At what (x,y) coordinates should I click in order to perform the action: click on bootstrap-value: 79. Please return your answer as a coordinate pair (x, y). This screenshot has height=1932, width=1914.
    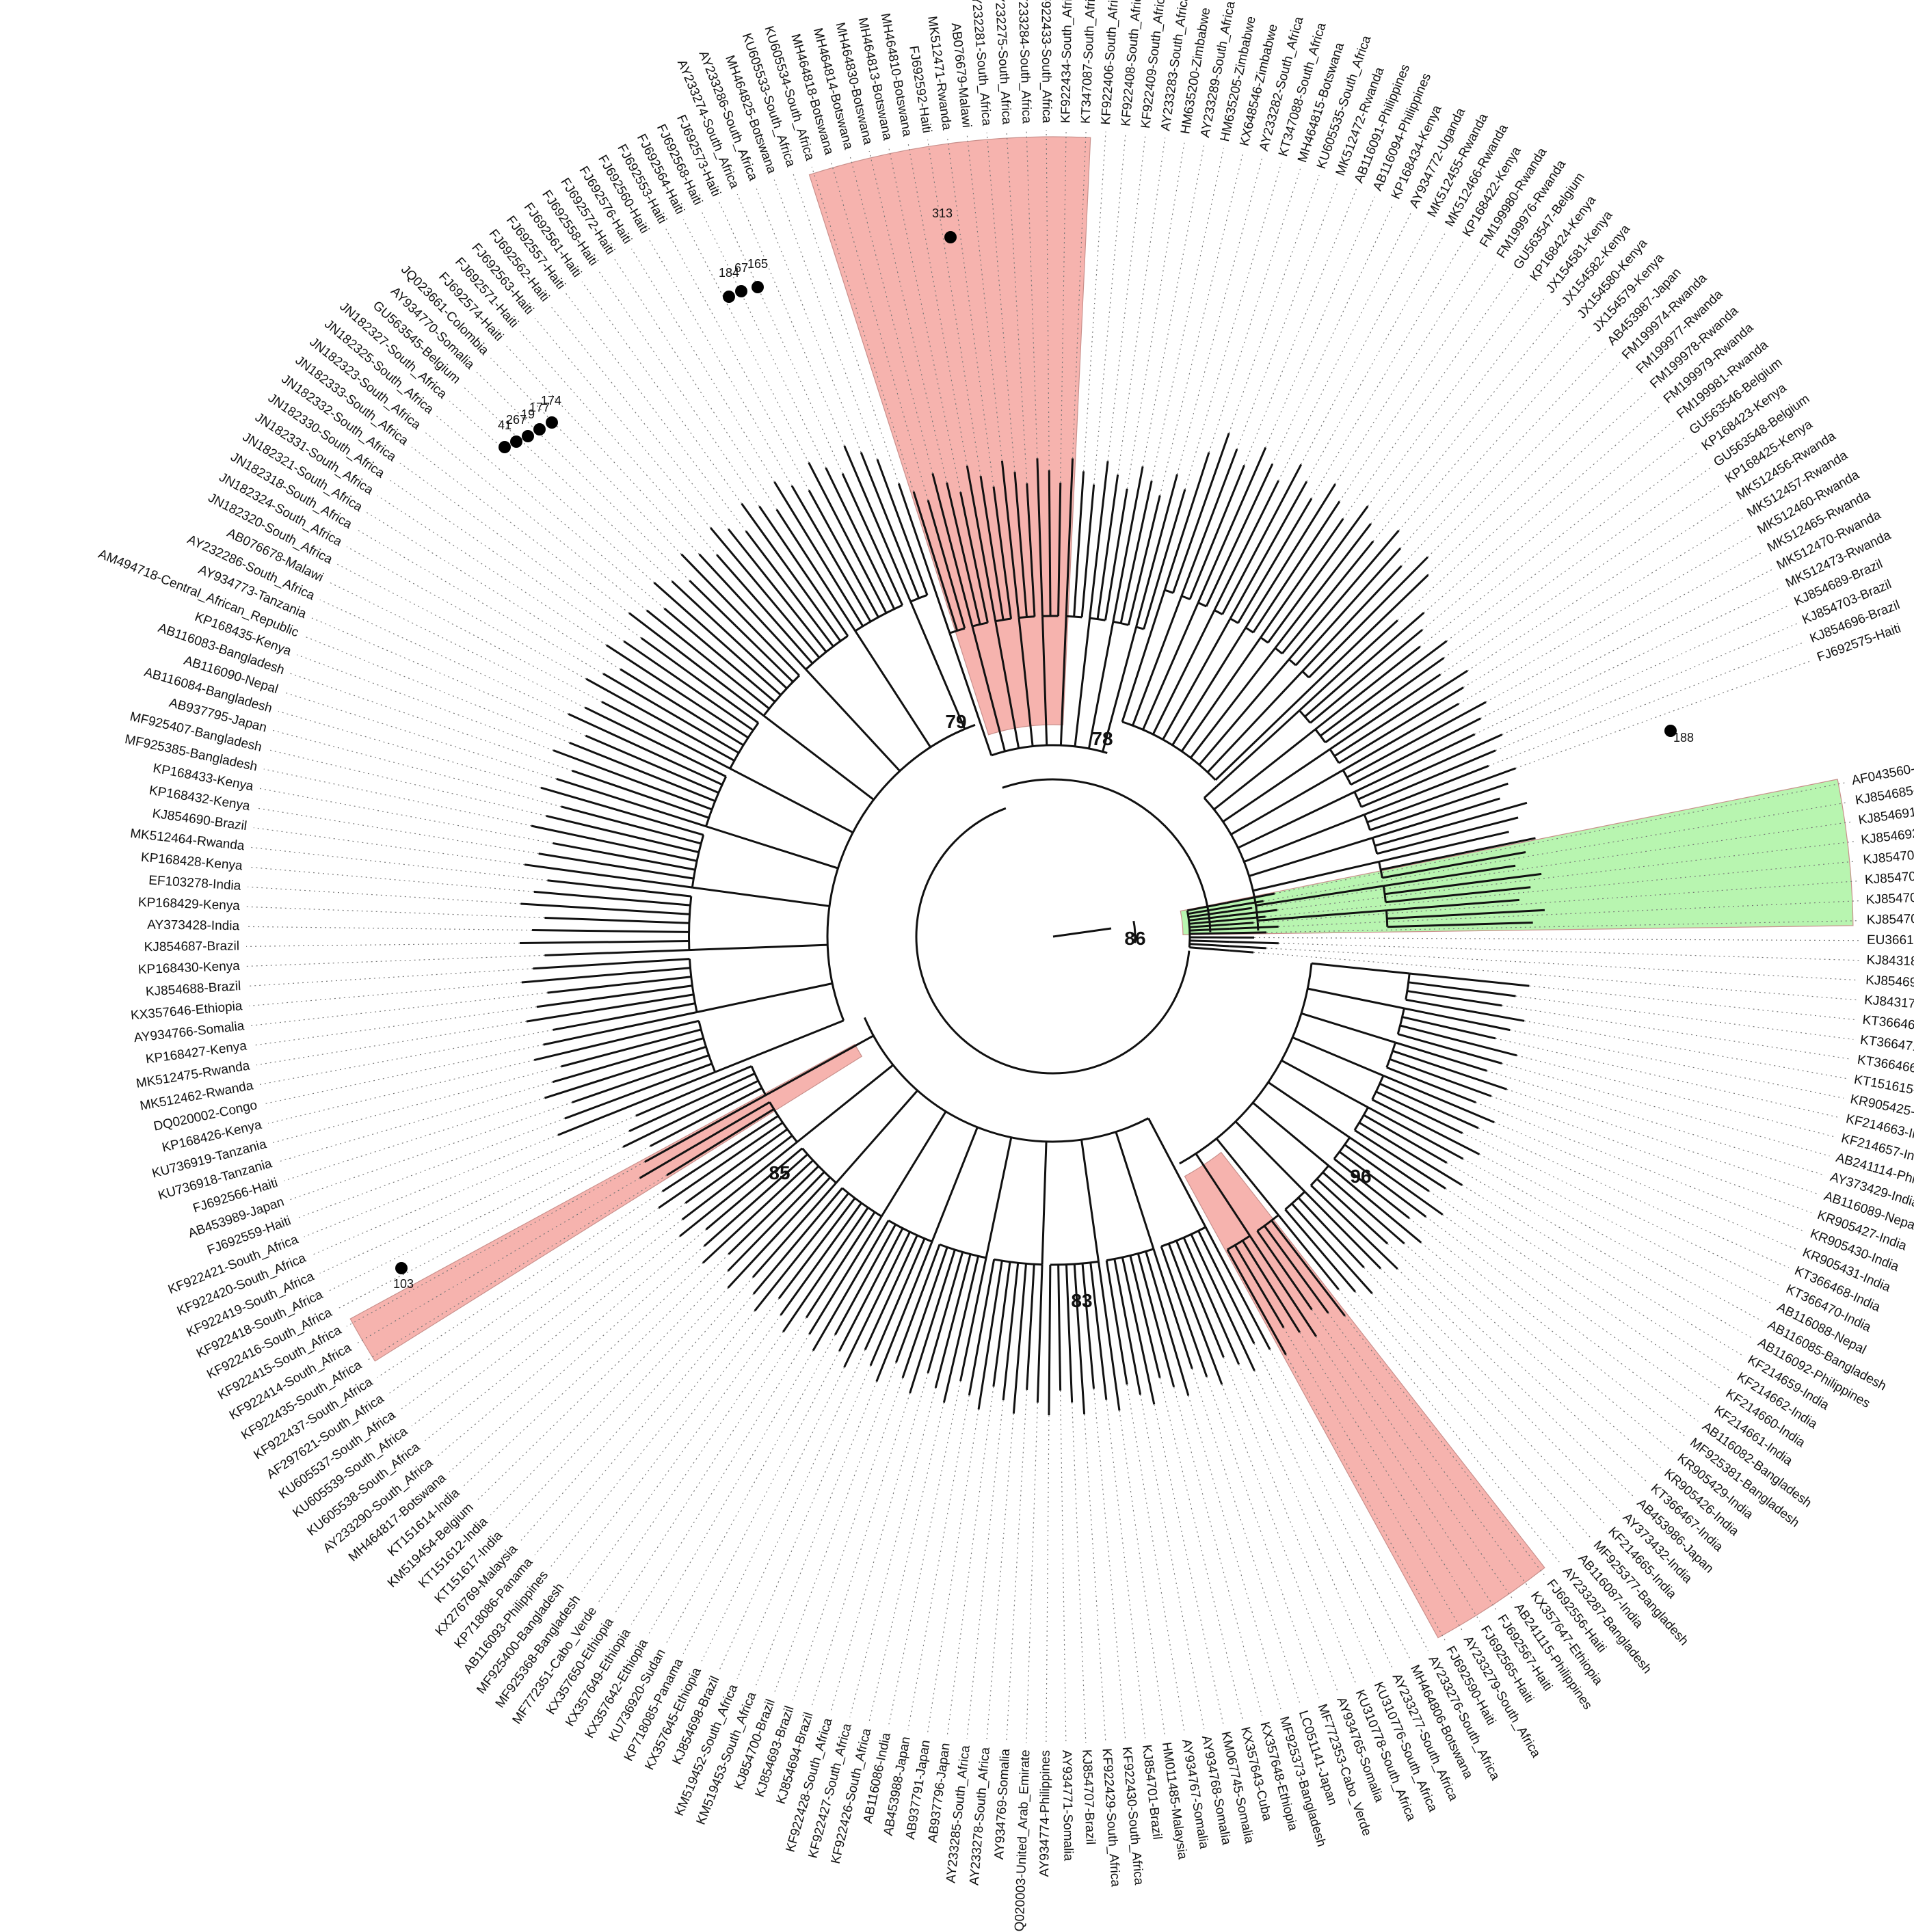
    Looking at the image, I should click on (956, 721).